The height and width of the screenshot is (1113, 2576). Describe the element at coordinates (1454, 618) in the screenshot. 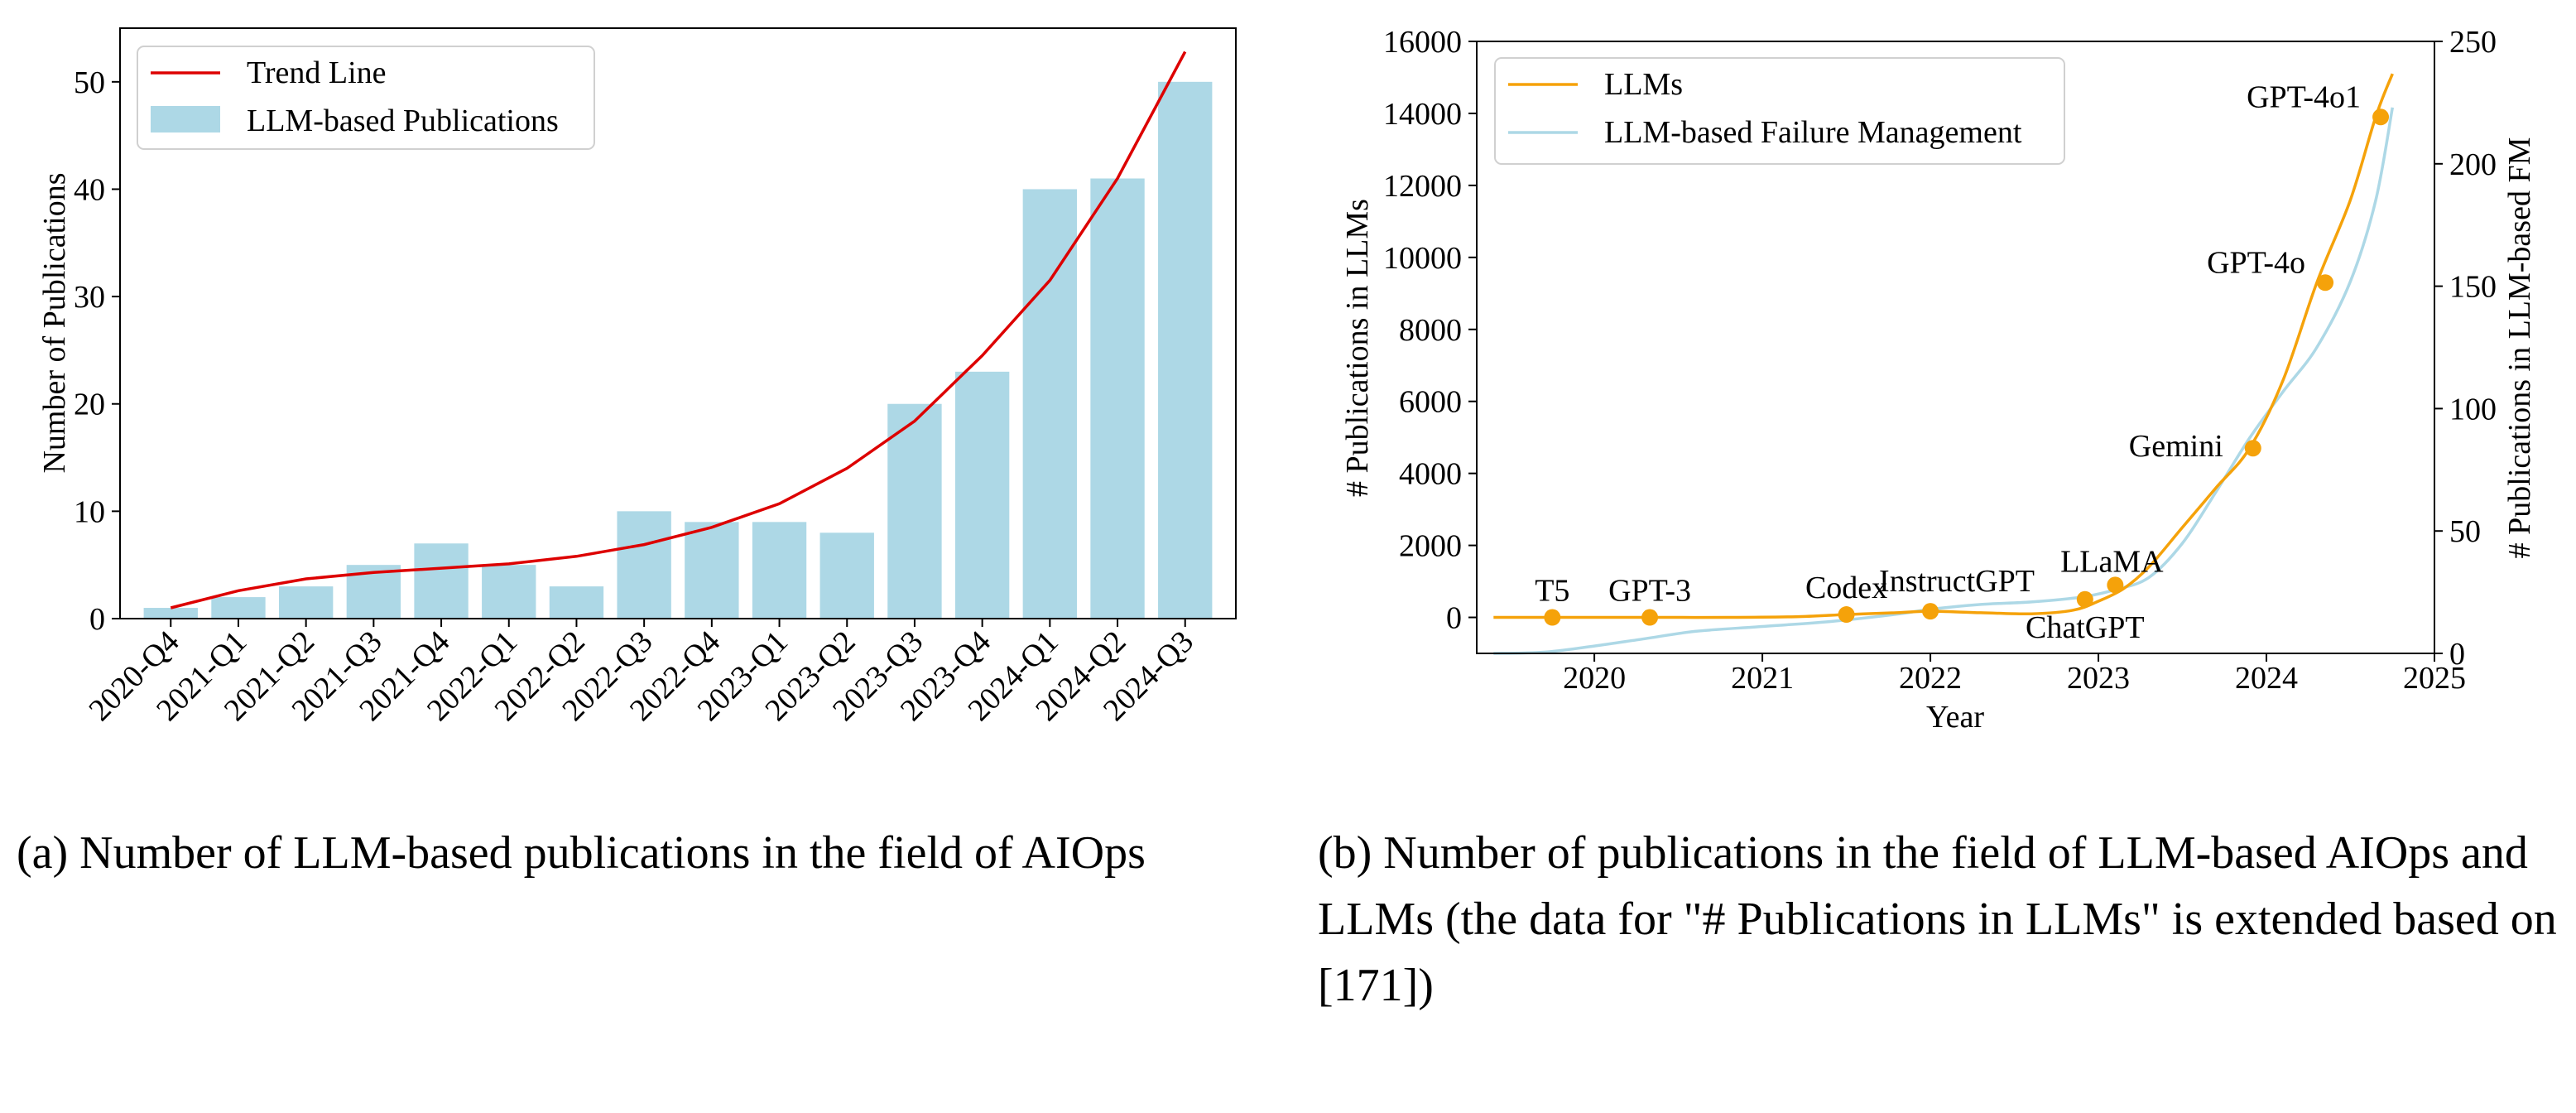

I see `chart-b-y-tick-label: 0` at that location.